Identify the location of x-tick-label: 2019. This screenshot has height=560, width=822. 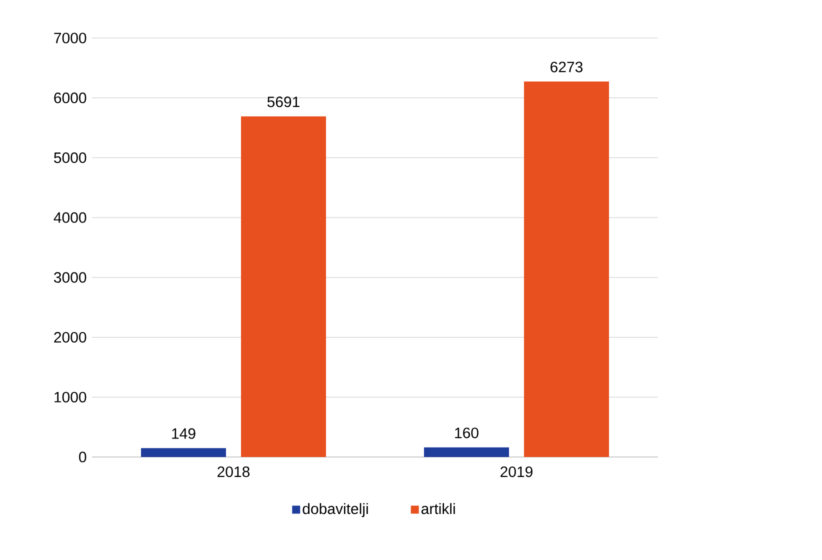
(516, 472).